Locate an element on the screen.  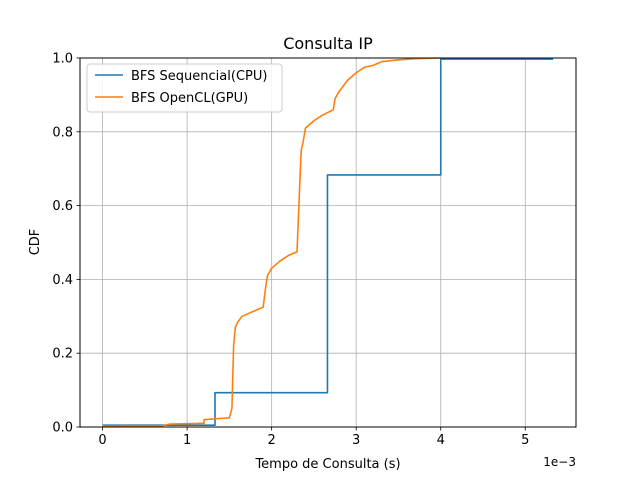
legend-label-gpu: BFS OpenCL(GPU) is located at coordinates (189, 98).